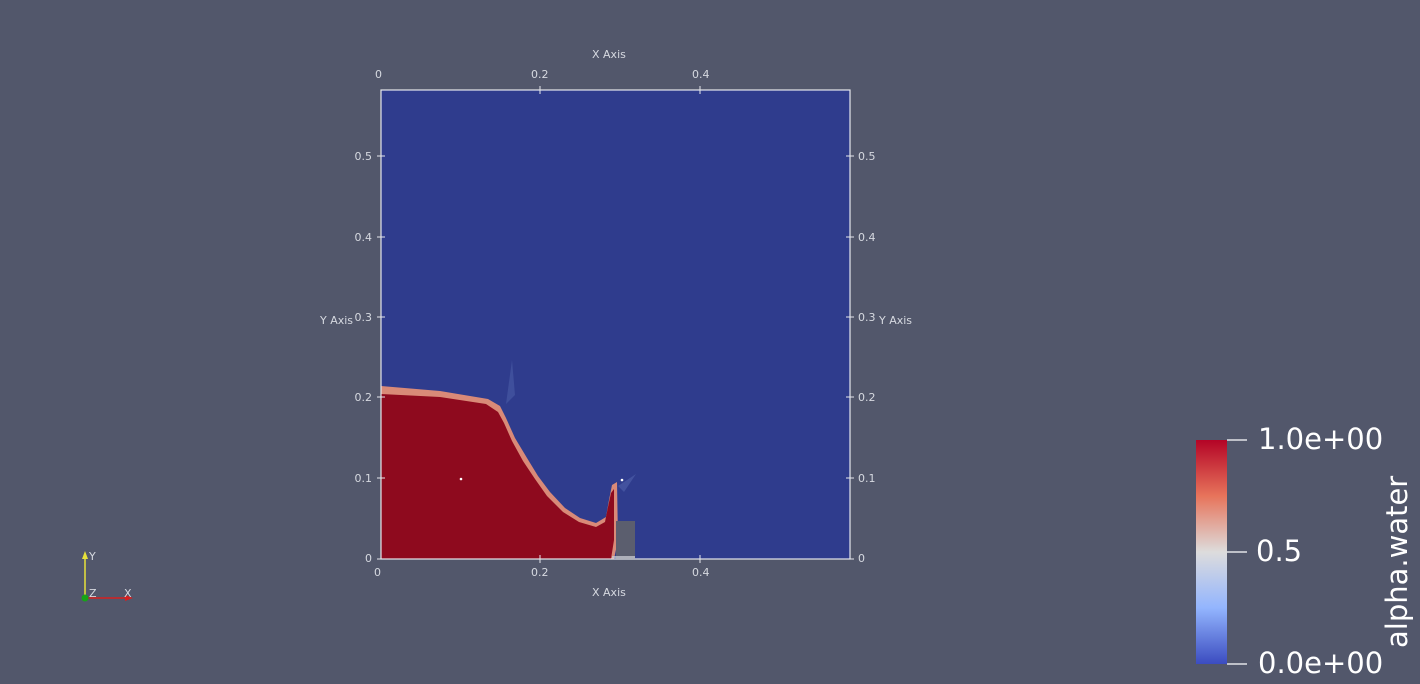 Image resolution: width=1420 pixels, height=684 pixels. Describe the element at coordinates (701, 74) in the screenshot. I see `x-tick-top: 0.4` at that location.